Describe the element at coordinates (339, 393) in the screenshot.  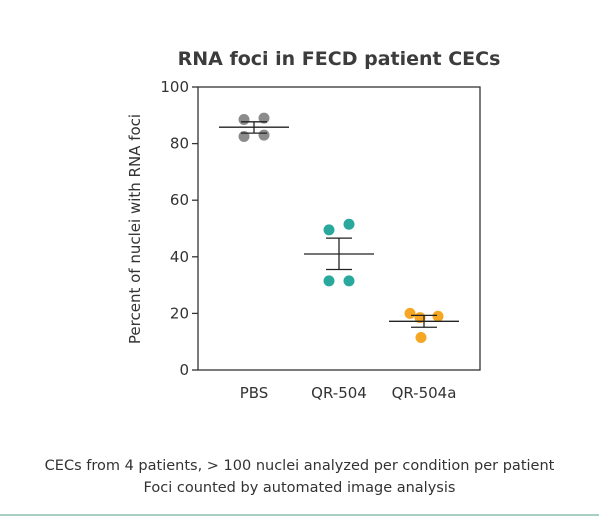
I see `x-tick-label: QR-504` at that location.